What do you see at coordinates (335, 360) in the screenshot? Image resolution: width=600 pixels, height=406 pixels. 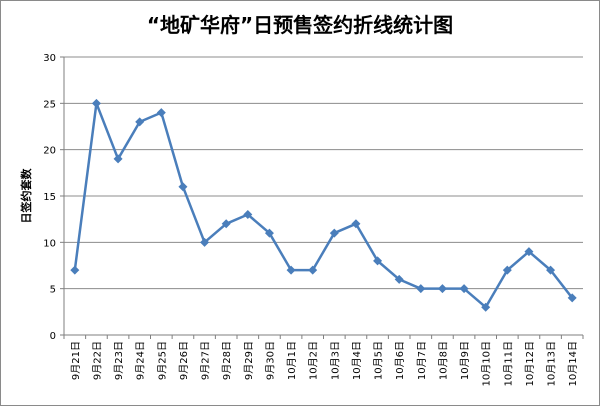 I see `x-tick-label: 10月3日` at bounding box center [335, 360].